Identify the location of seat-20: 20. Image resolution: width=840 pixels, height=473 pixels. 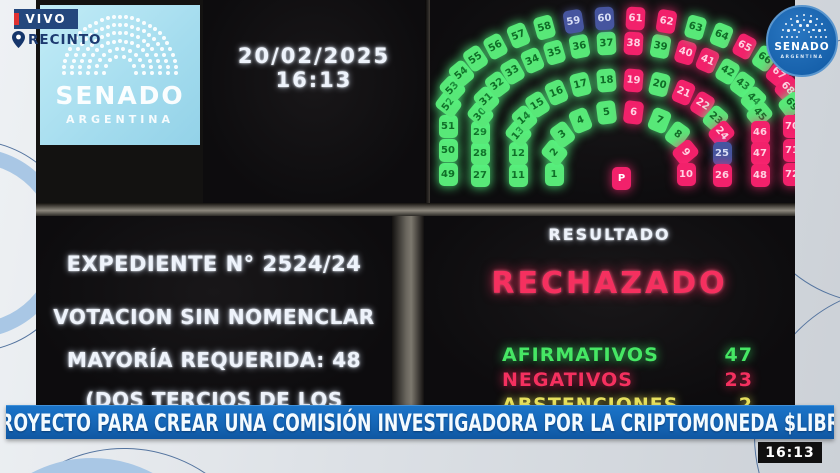
(659, 85).